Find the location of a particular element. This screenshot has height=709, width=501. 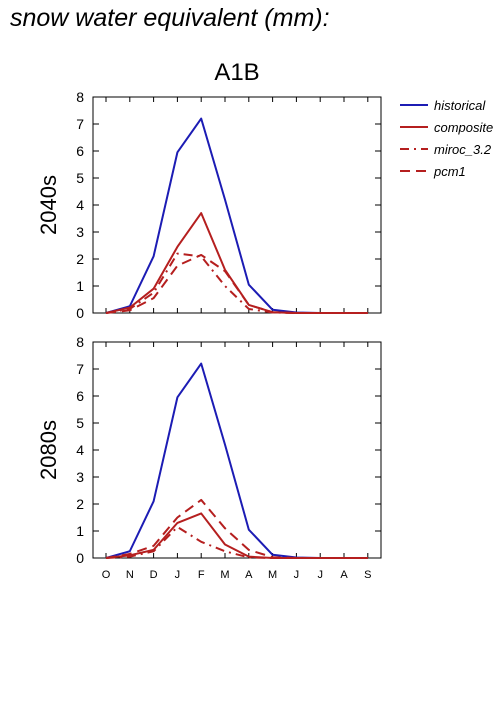

legend-label: historical is located at coordinates (460, 105).